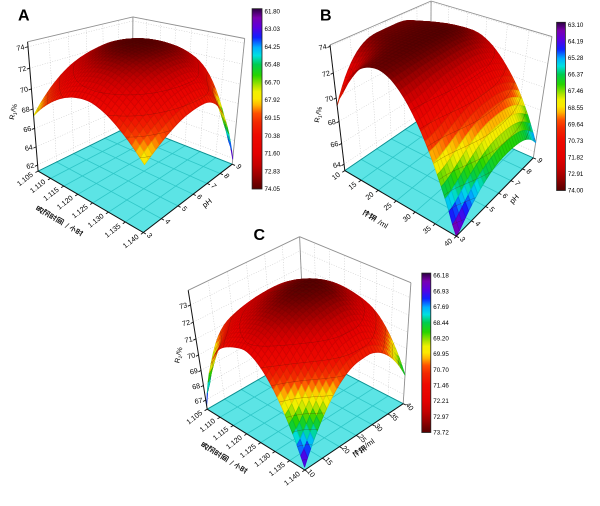 The image size is (600, 506). Describe the element at coordinates (441, 354) in the screenshot. I see `svg-text: 69.95` at that location.